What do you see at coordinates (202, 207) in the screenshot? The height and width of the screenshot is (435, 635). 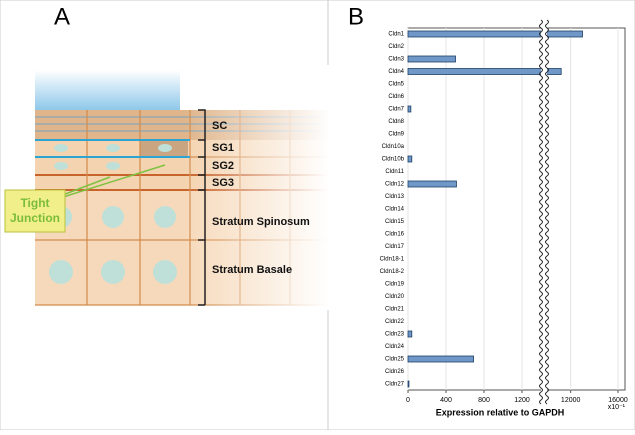 I see `brackets` at bounding box center [202, 207].